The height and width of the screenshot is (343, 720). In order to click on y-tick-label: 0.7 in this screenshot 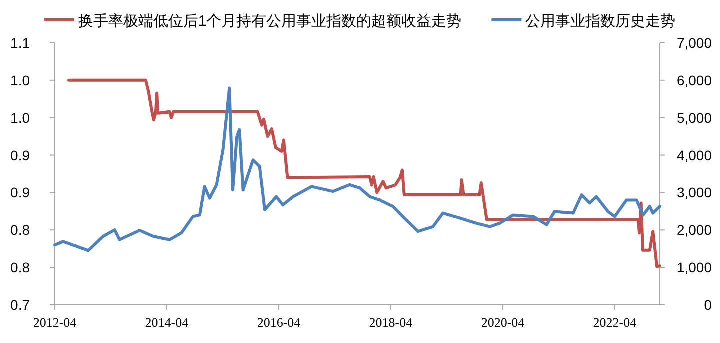, I will do `click(20, 305)`.